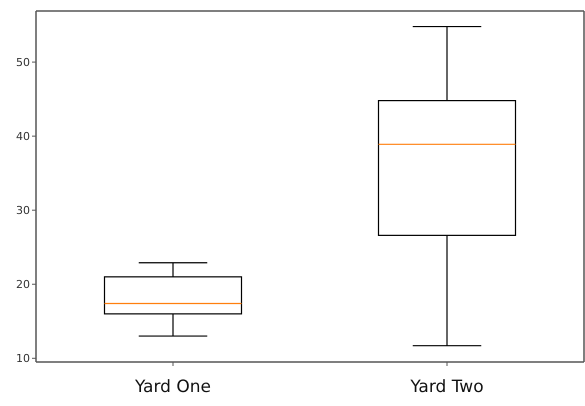  Describe the element at coordinates (23, 359) in the screenshot. I see `y-tick-label: 10` at that location.